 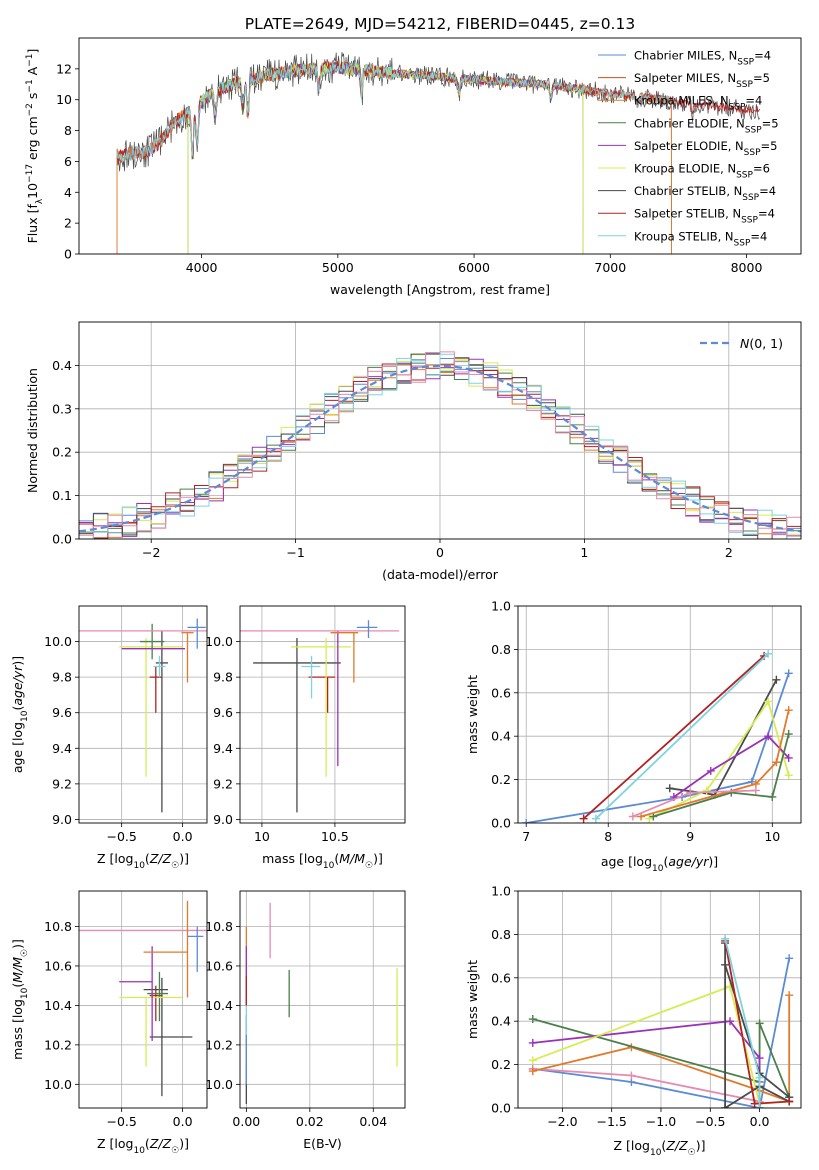 I want to click on mass-vs-ebv-panel: 0.00 0.02 0.04 10.0 10.2 10.4 10.6 10.8 E(B-V), so click(x=305, y=1020).